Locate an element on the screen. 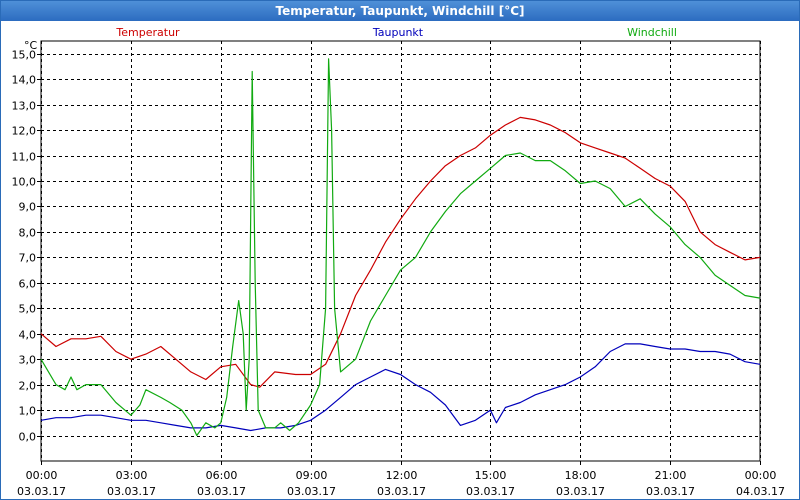 This screenshot has height=500, width=800. x-tick-time: 06:00 is located at coordinates (222, 475).